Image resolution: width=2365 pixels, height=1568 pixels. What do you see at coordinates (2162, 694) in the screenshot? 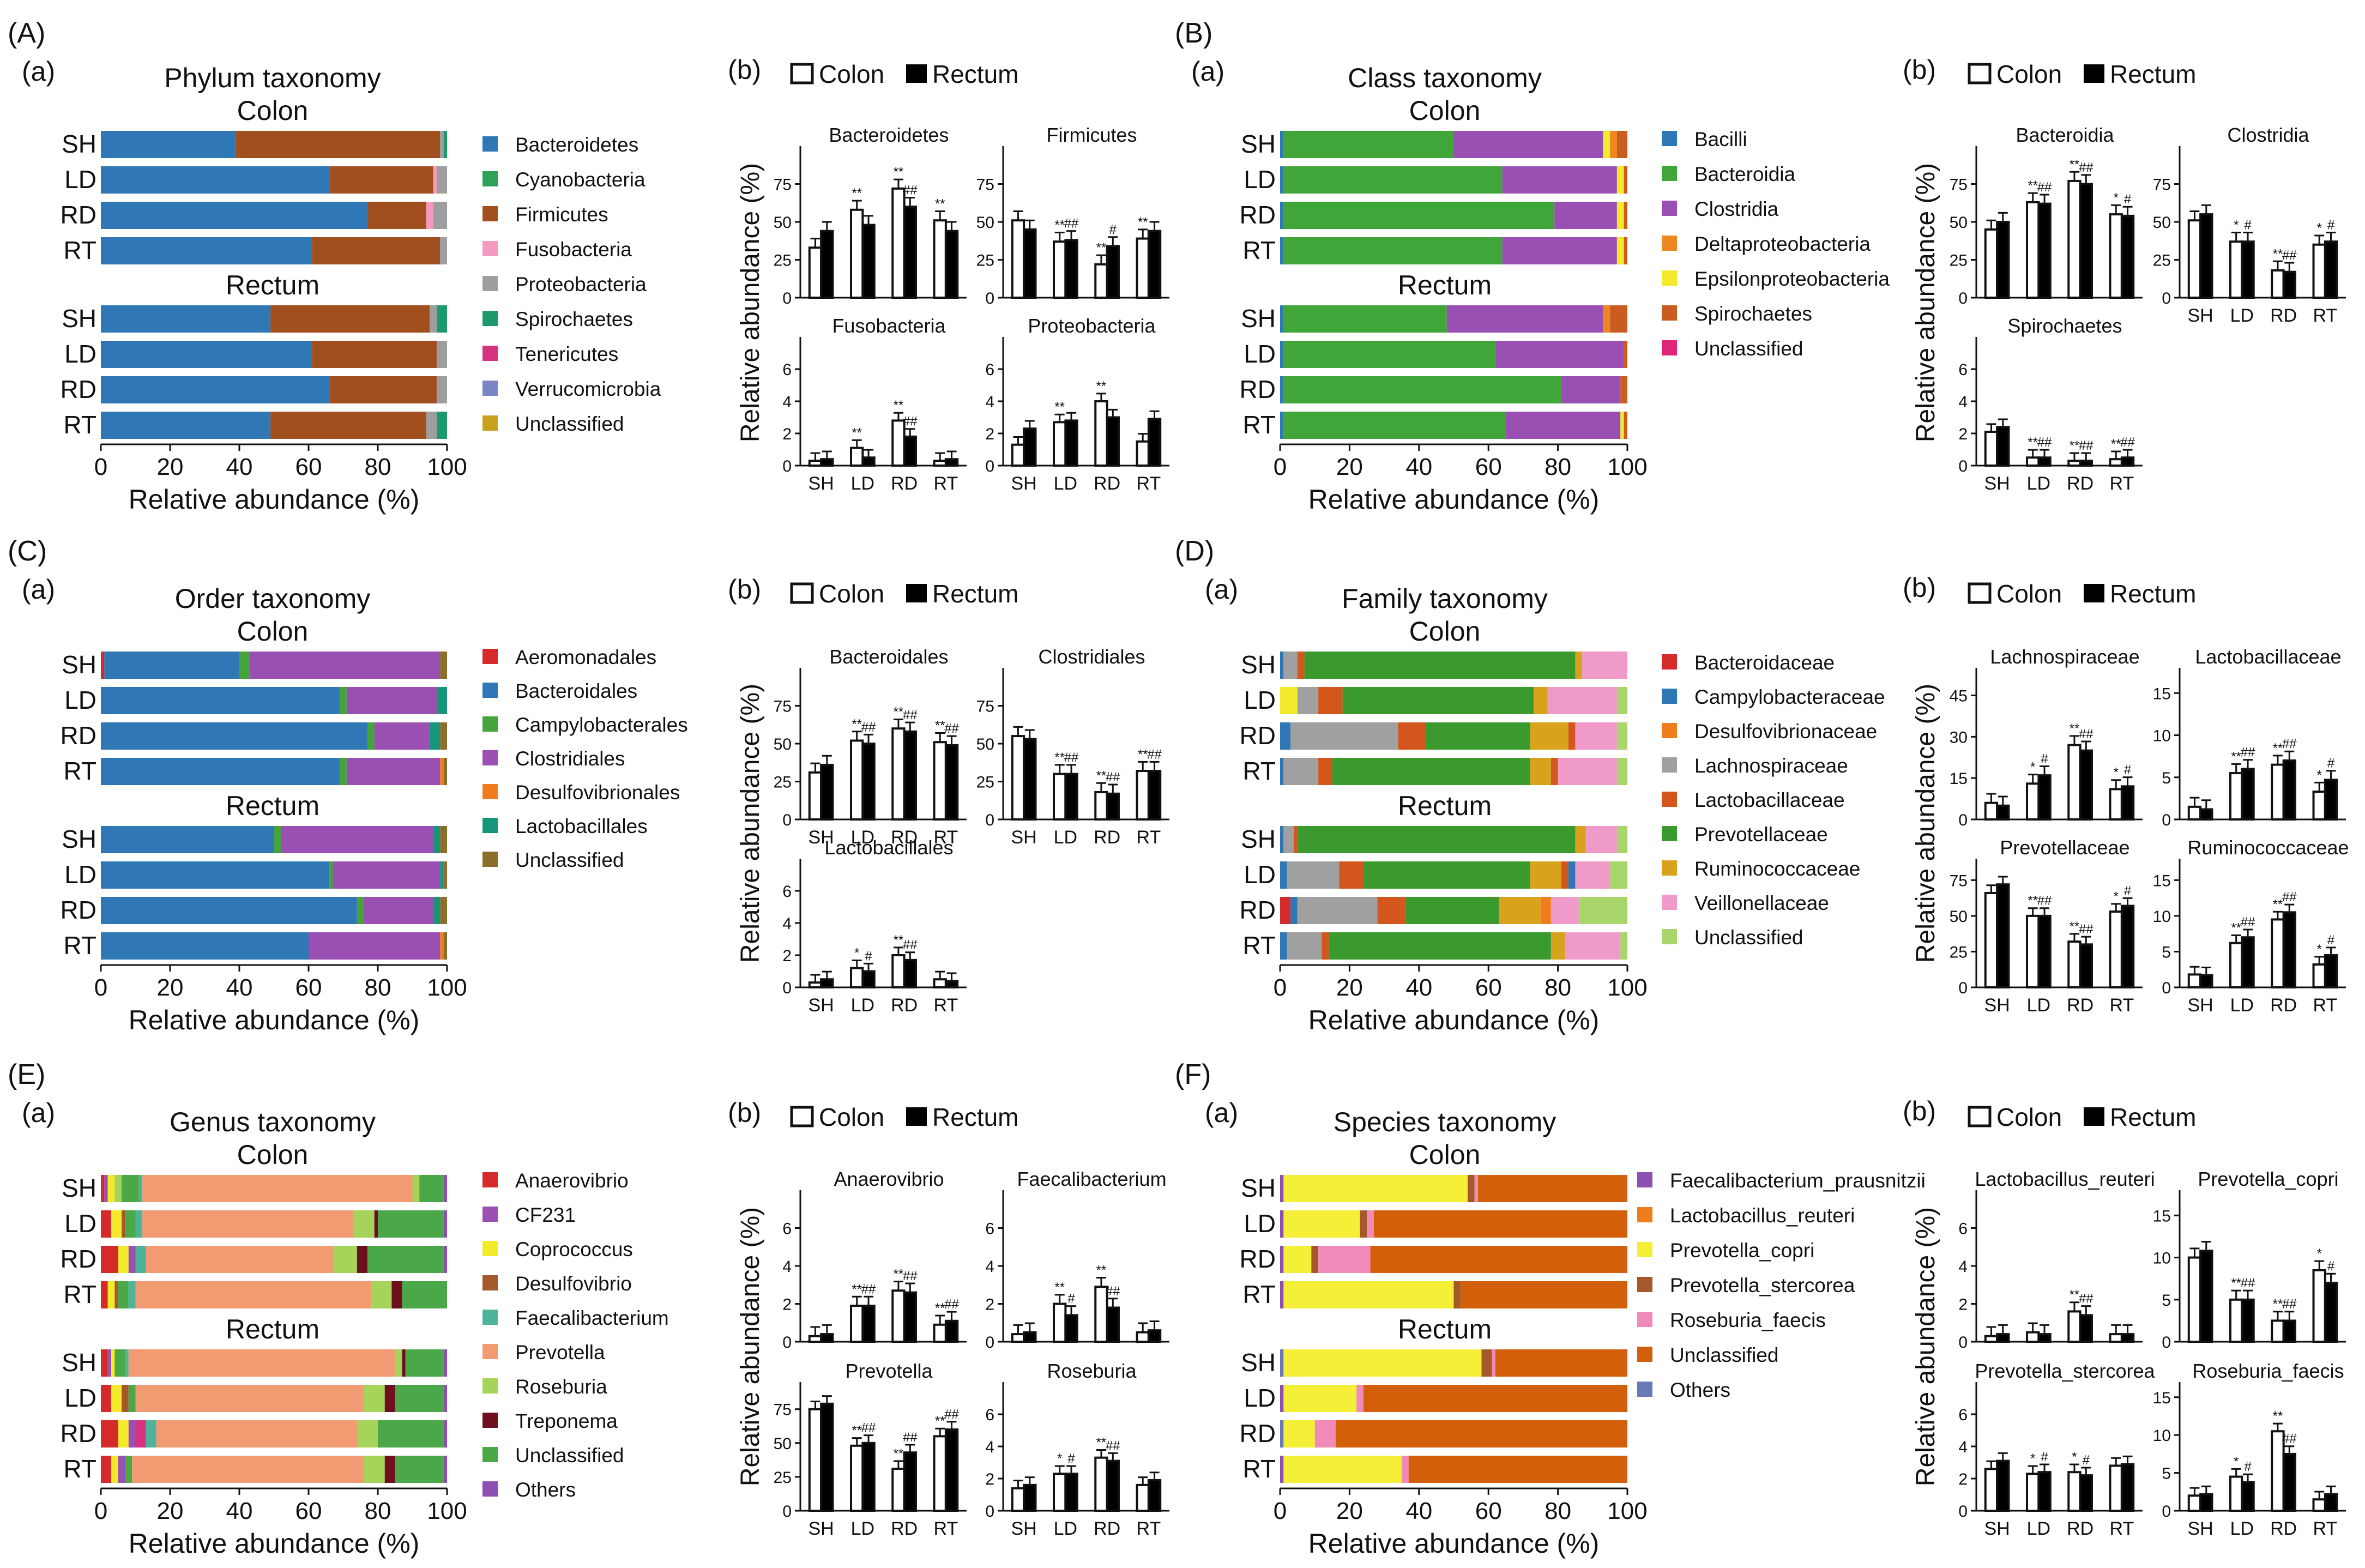
I see `y-tick-label: 15` at bounding box center [2162, 694].